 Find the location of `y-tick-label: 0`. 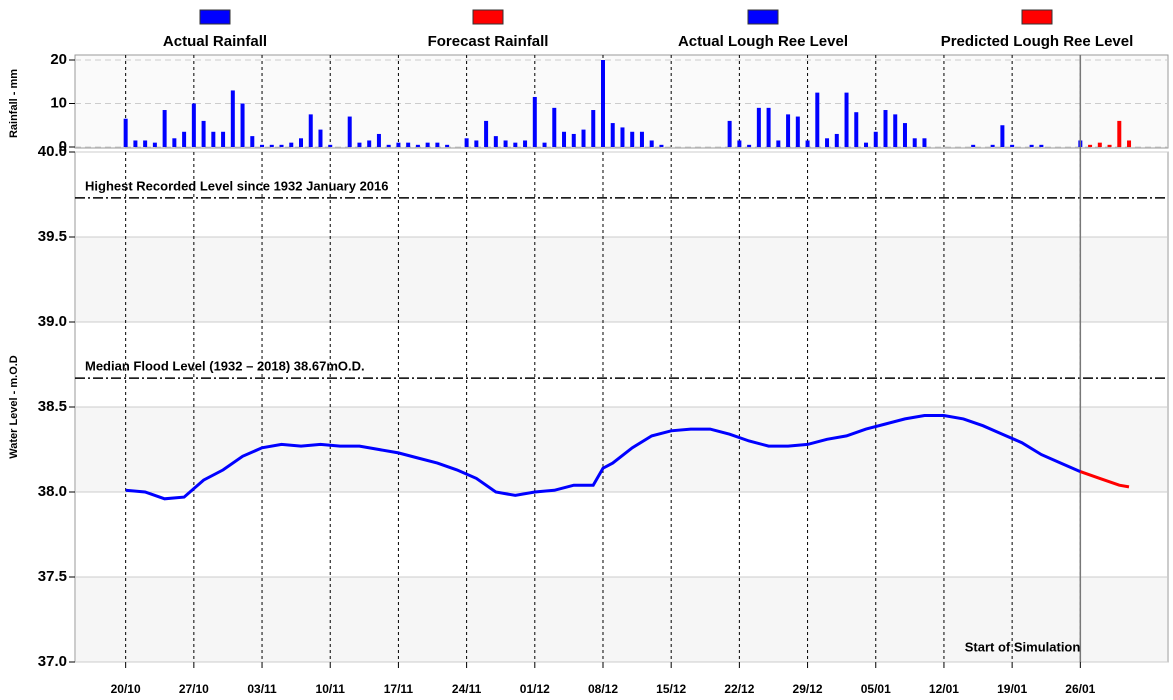

y-tick-label: 0 is located at coordinates (63, 146).